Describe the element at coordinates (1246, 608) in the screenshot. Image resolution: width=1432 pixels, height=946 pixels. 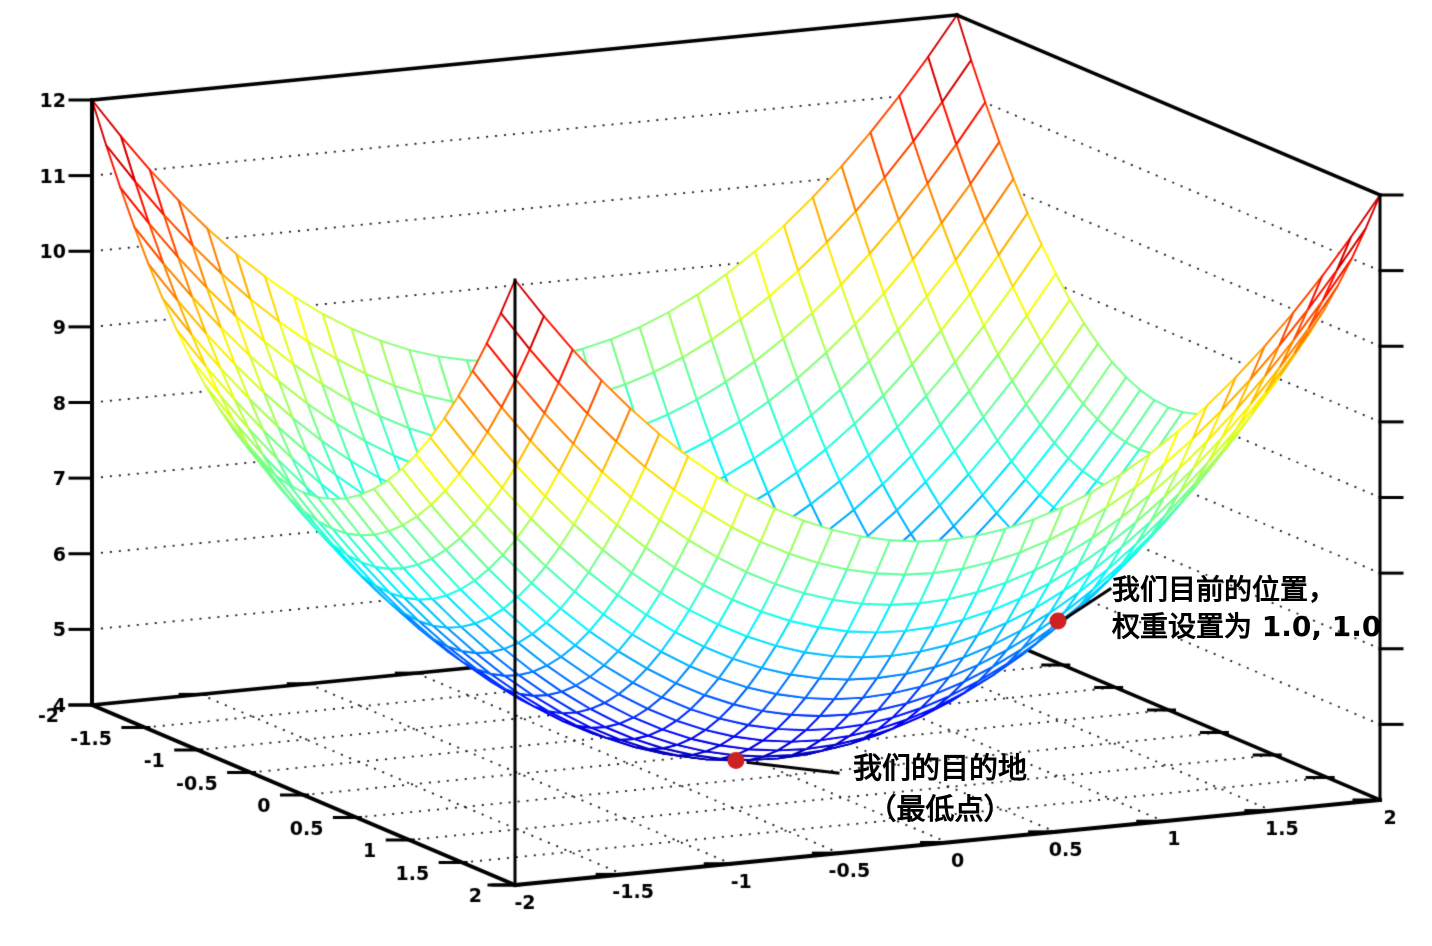
I see `annotation-current-position: 我们目前的位置， 权重设置为 1.0, 1.0` at that location.